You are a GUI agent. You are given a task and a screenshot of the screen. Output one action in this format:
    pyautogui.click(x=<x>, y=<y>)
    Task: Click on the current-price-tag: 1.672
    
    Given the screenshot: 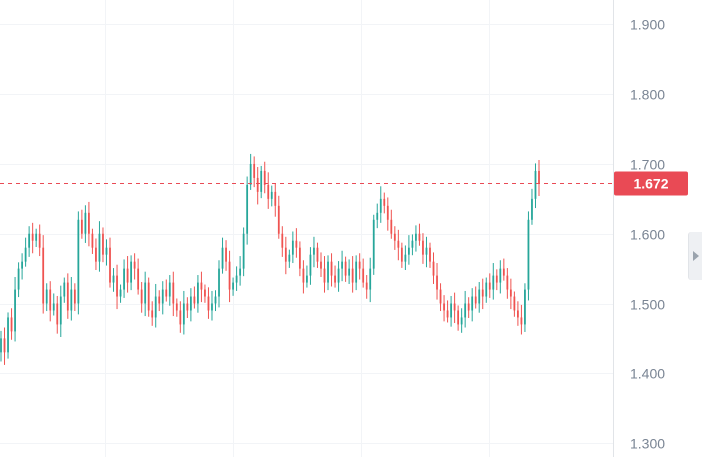 What is the action you would take?
    pyautogui.click(x=651, y=183)
    